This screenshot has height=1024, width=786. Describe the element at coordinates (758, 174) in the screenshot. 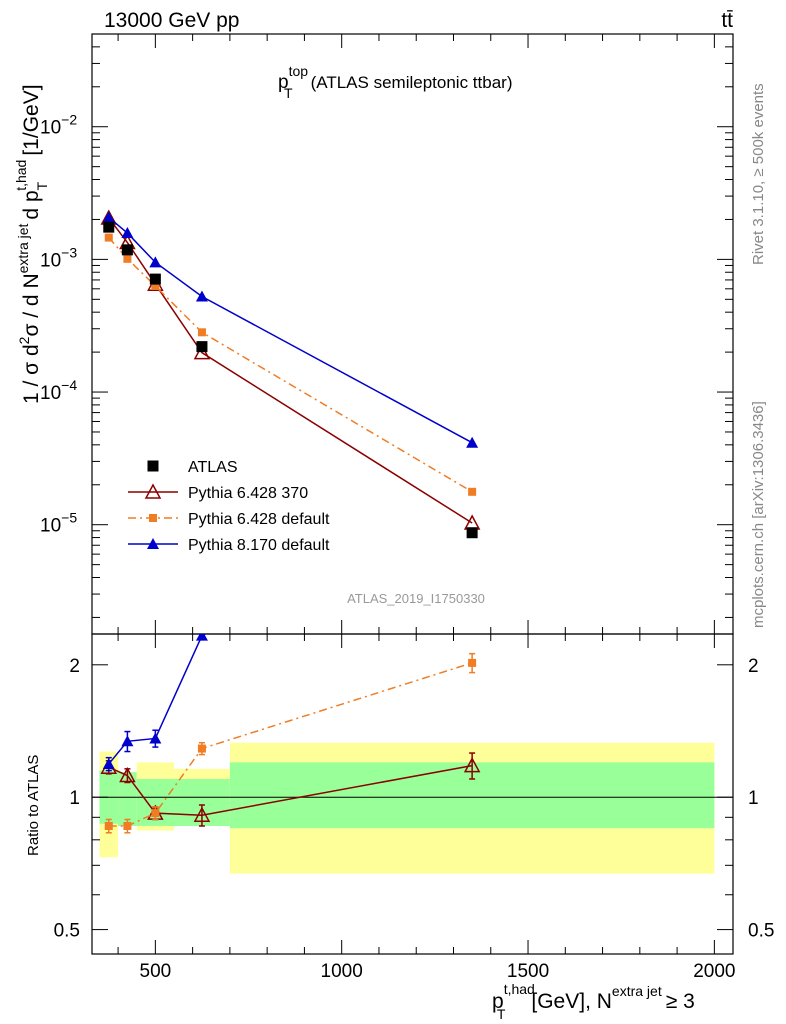

I see `rivet-label: Rivet 3.1.10, ≥ 500k events` at that location.